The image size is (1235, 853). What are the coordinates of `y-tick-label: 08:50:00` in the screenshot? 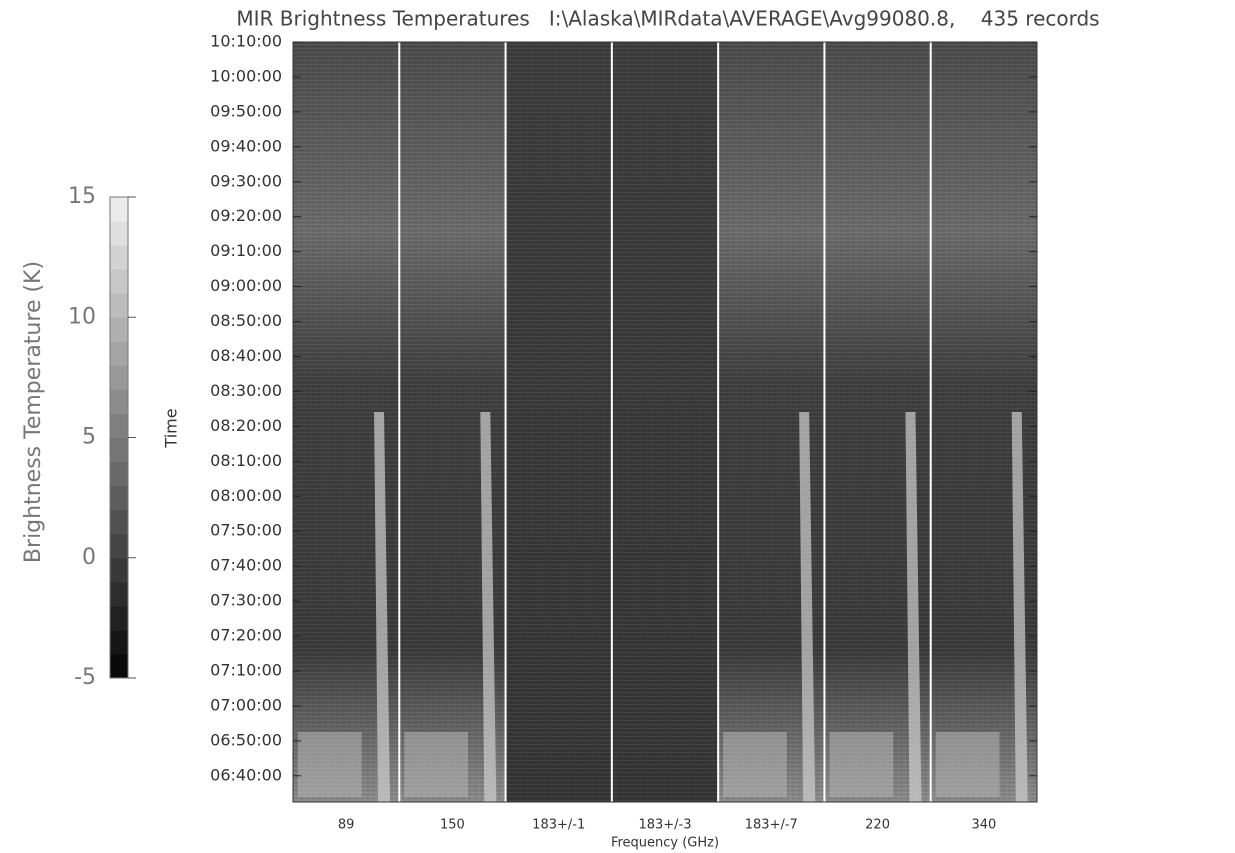 It's located at (246, 320).